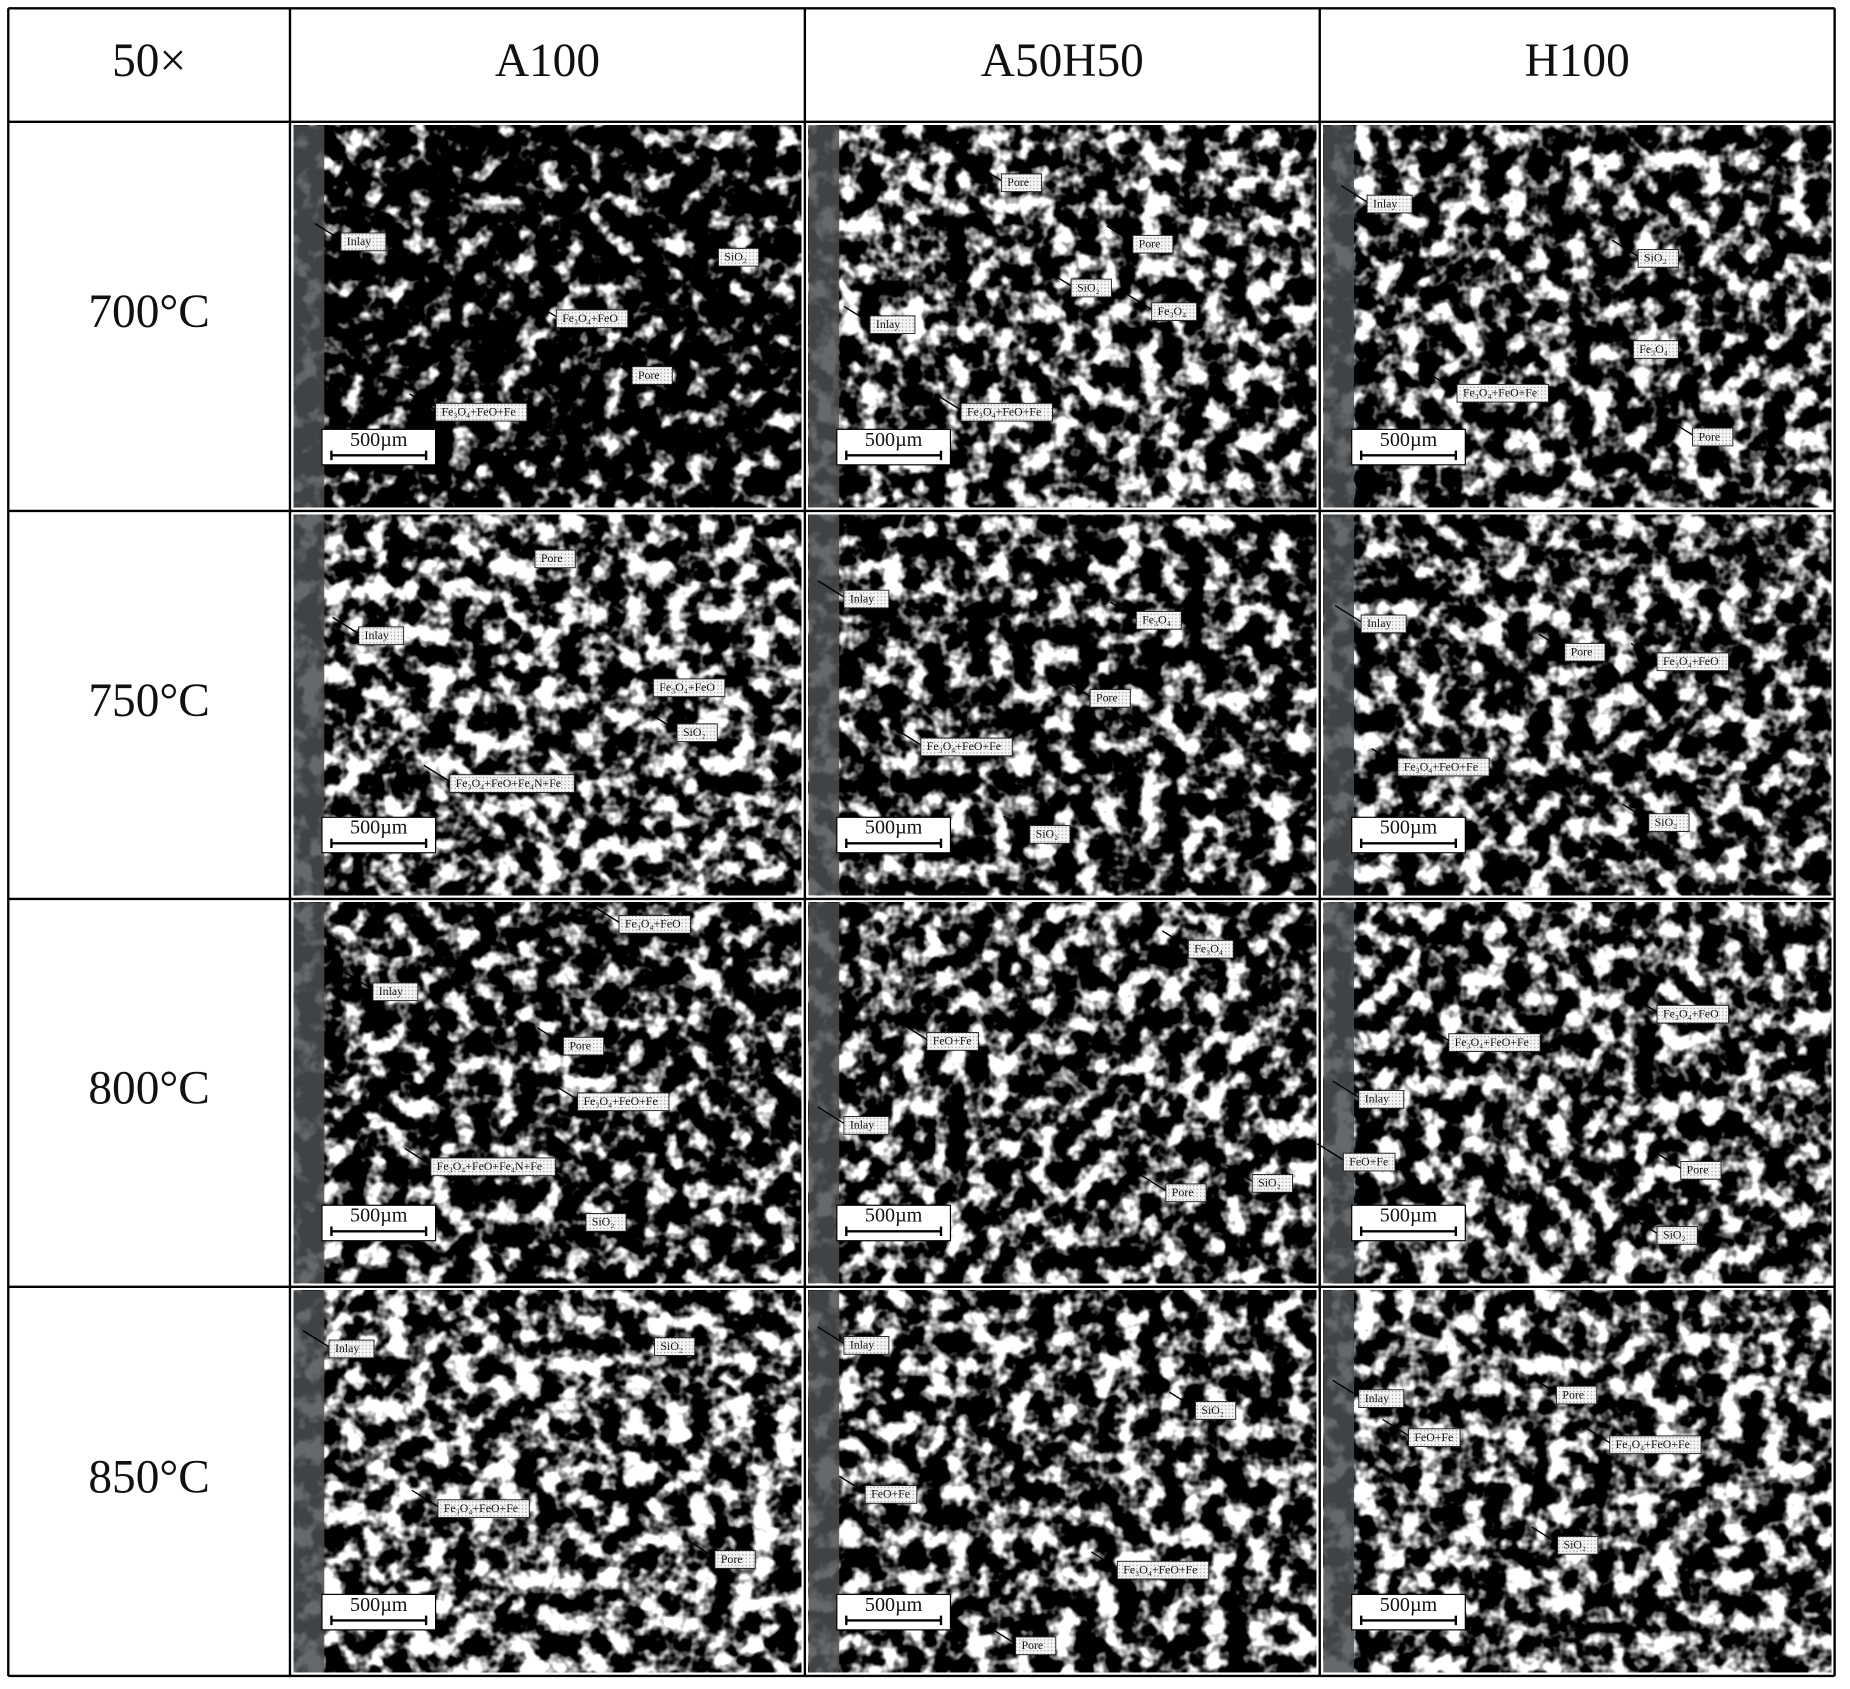 This screenshot has height=1689, width=1850. Describe the element at coordinates (547, 316) in the screenshot. I see `micrograph: Inlay SiO₂ Fe₃O₄+FeO Pore Fe₃O₄+FeO+Fe 500µm` at that location.